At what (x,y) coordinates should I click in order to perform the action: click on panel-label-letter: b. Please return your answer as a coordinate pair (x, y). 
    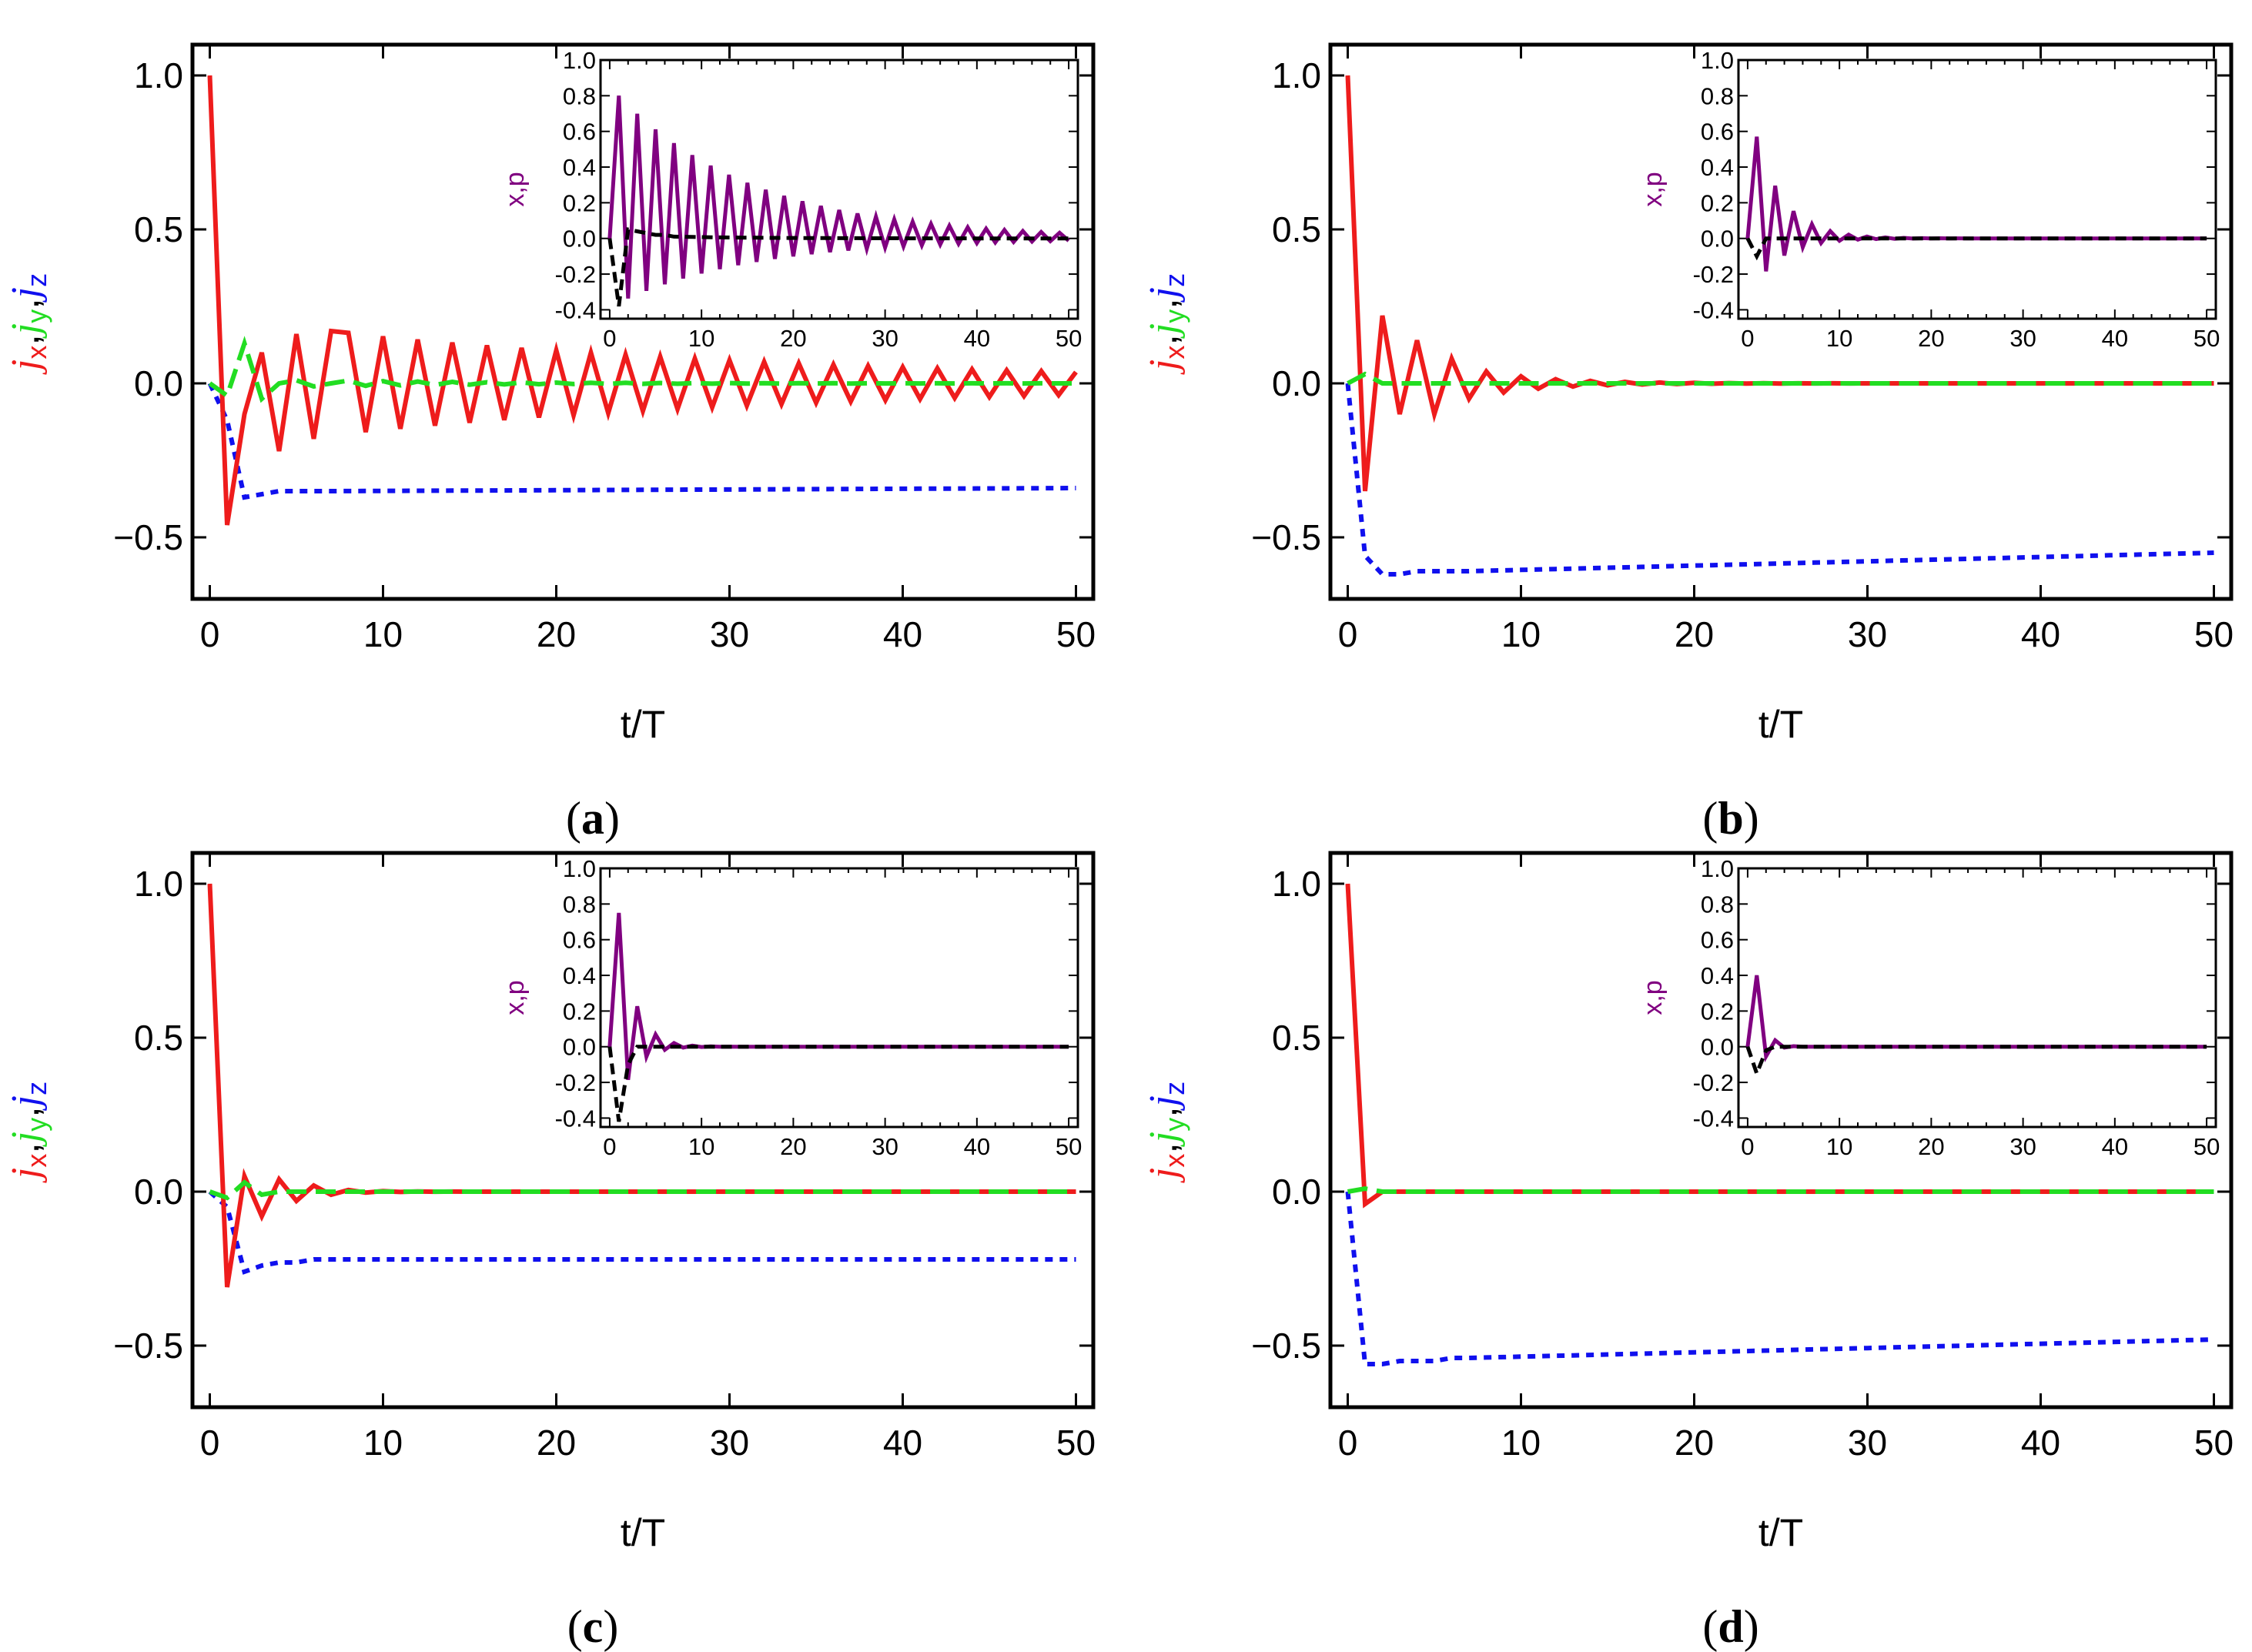
    Looking at the image, I should click on (1730, 818).